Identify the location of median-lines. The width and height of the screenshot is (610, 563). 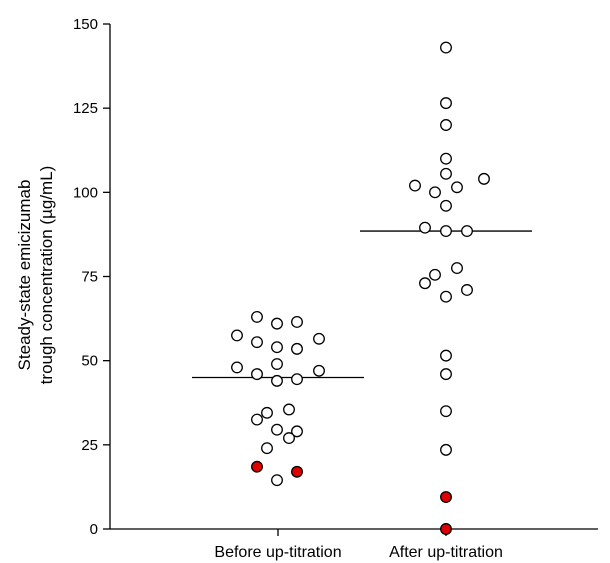
(362, 304).